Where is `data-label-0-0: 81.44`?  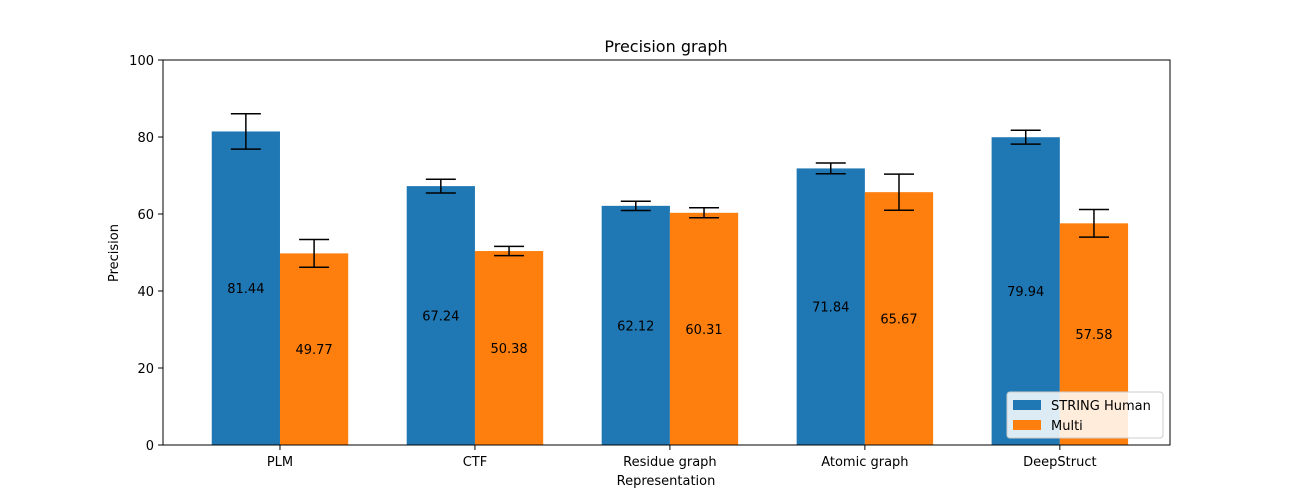 data-label-0-0: 81.44 is located at coordinates (245, 289).